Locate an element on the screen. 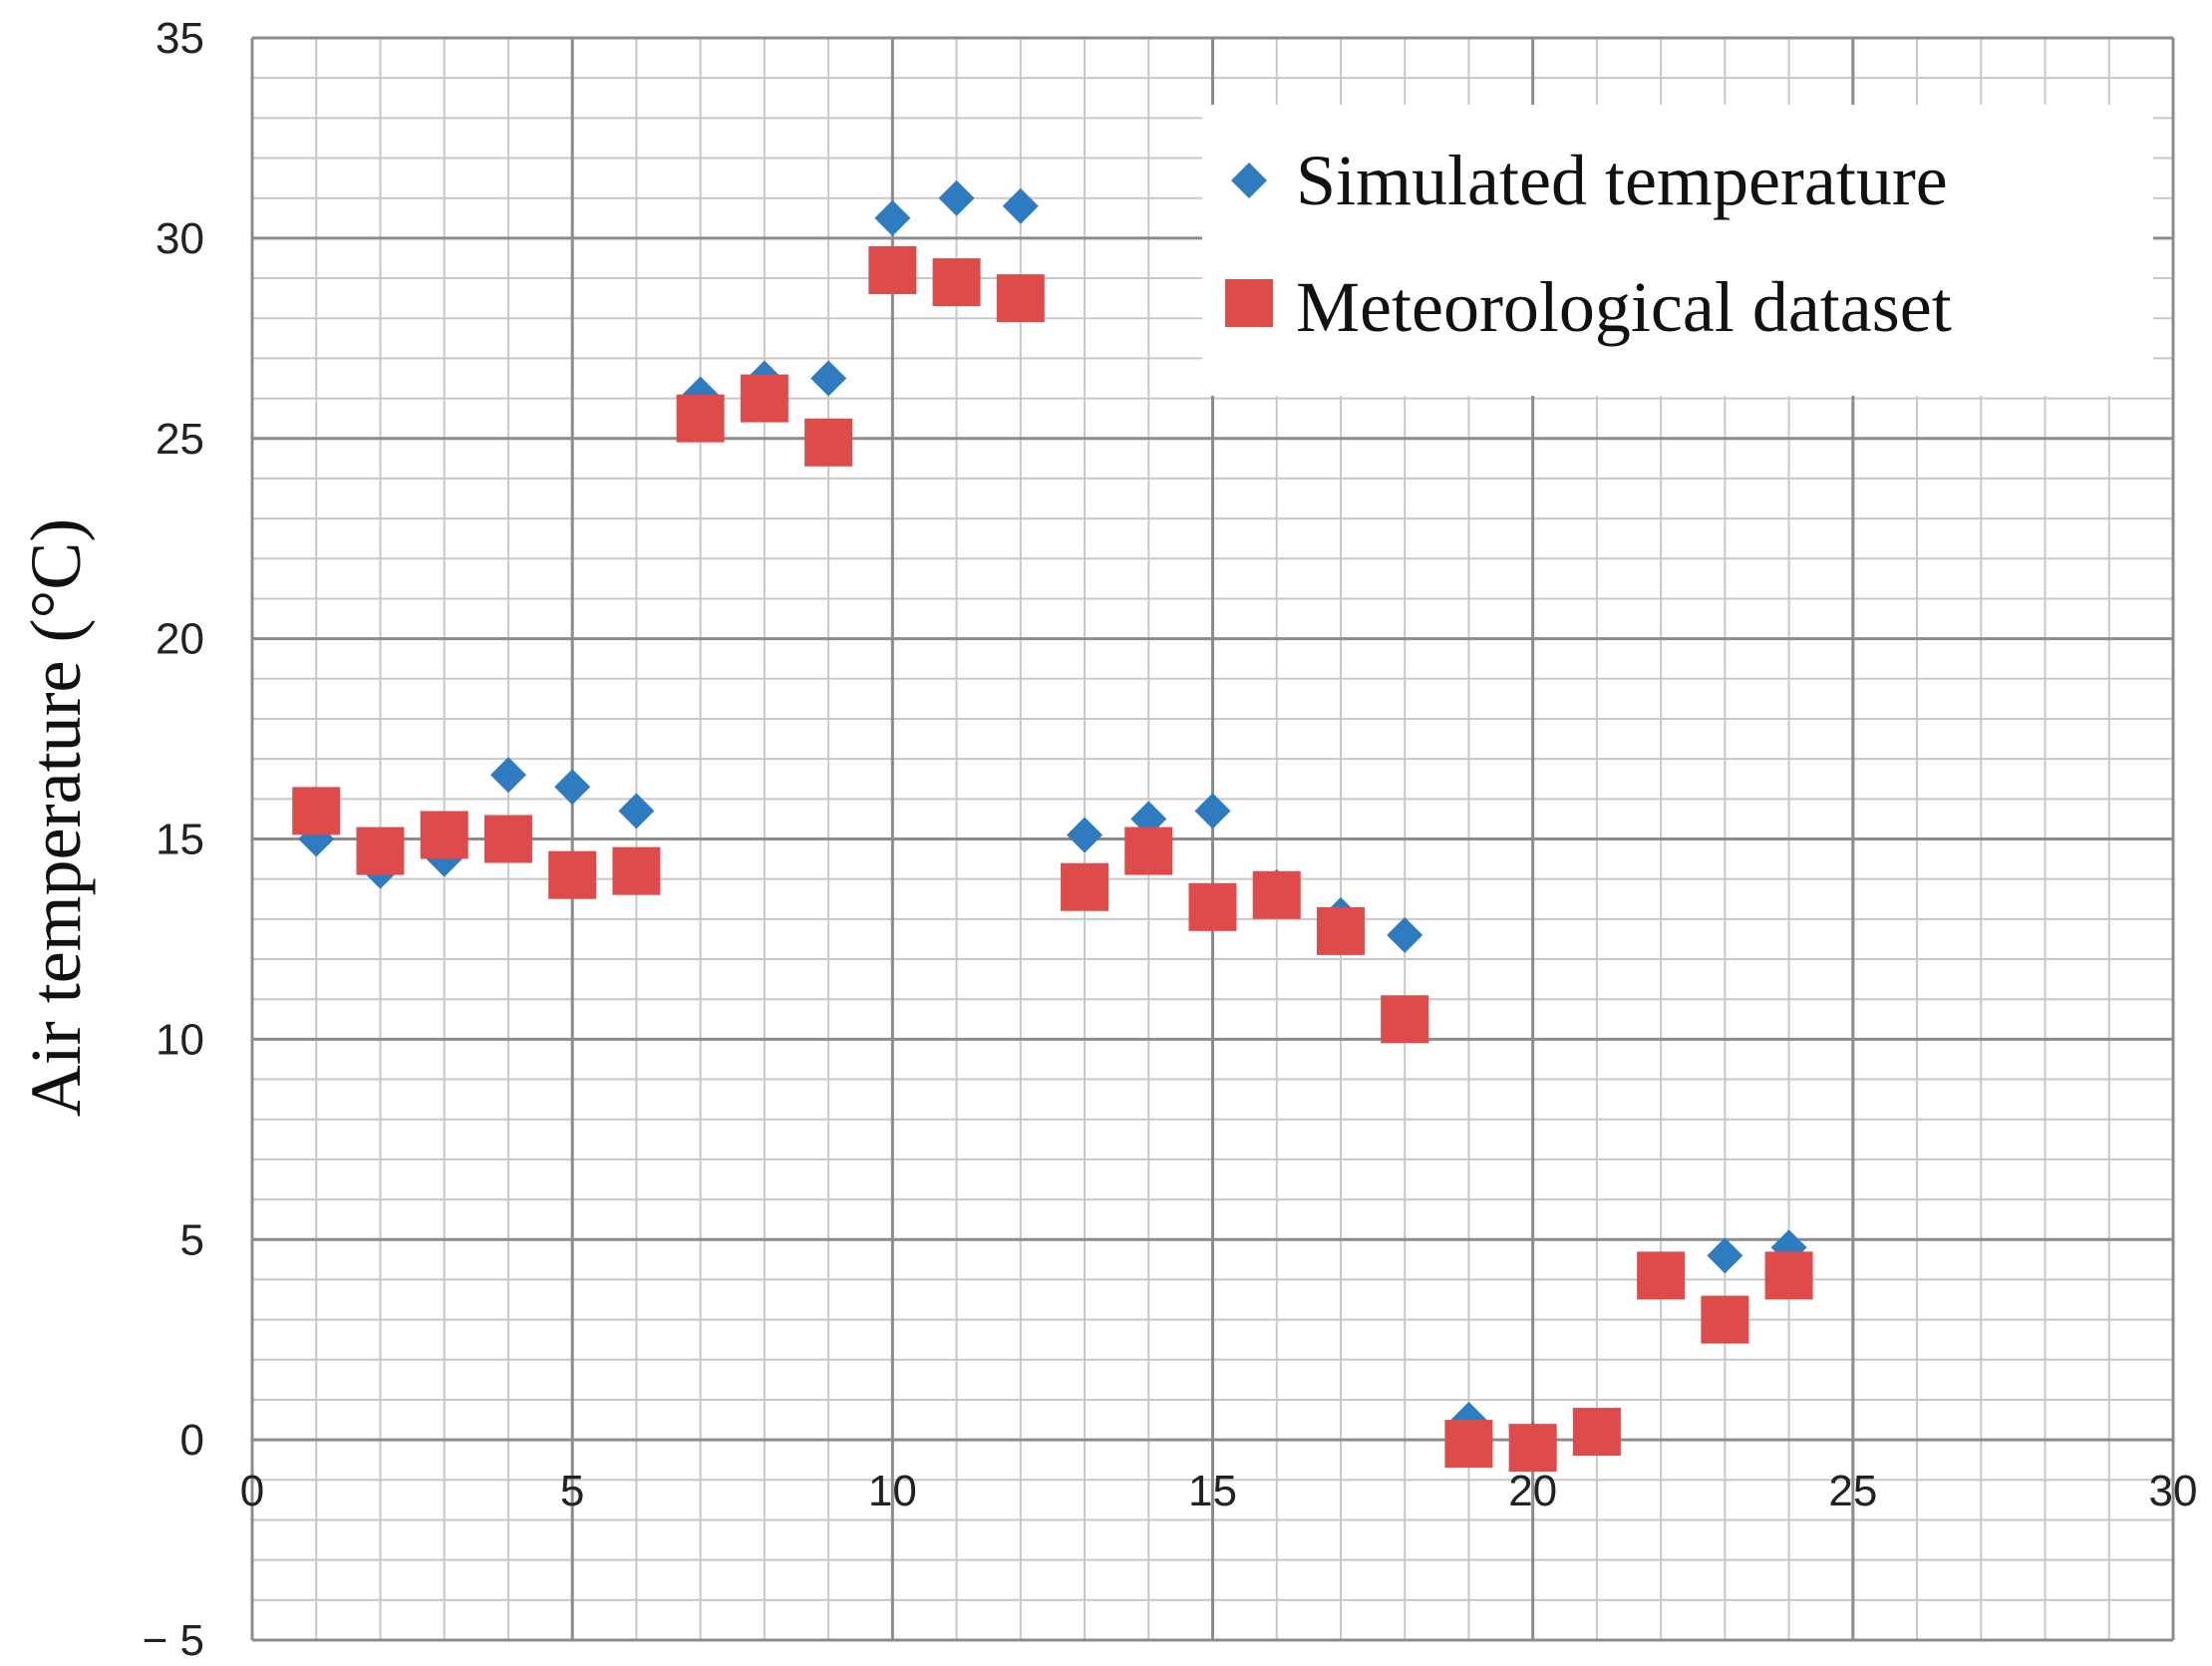  y-tick-label: 20 is located at coordinates (180, 639).